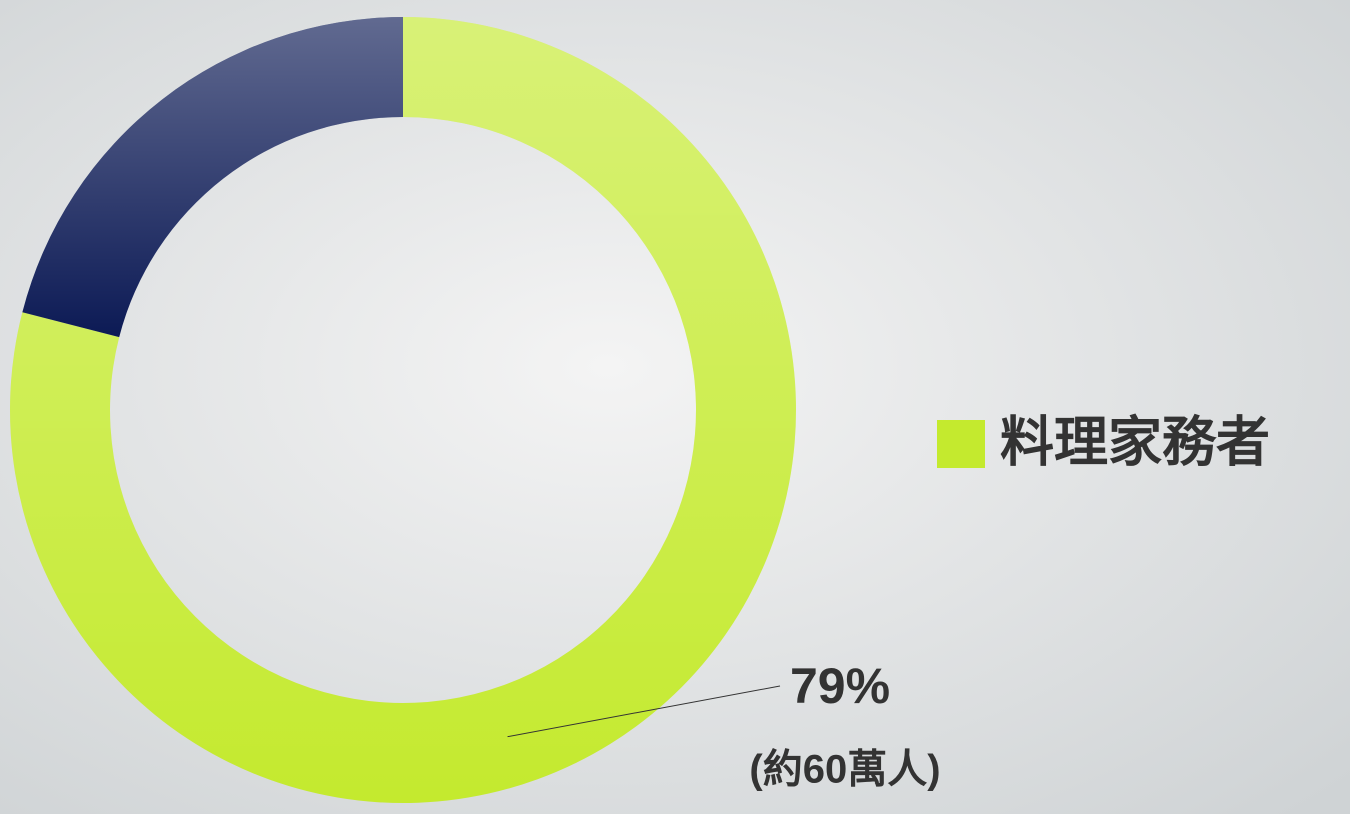  Describe the element at coordinates (840, 686) in the screenshot. I see `data-label: 79%` at that location.